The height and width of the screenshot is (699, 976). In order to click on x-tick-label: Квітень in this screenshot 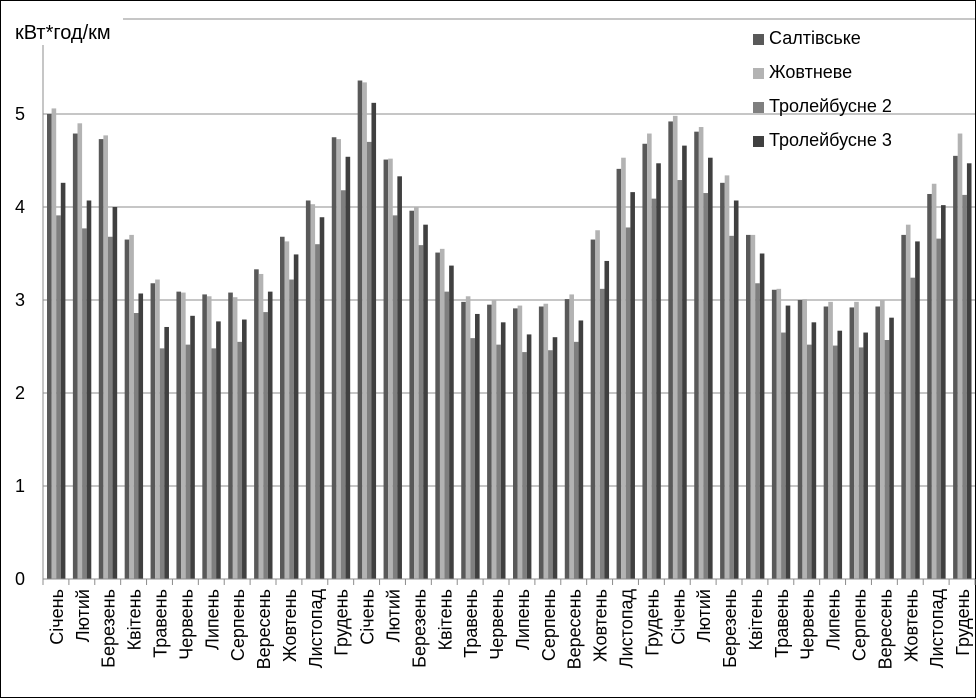, I will do `click(756, 619)`.